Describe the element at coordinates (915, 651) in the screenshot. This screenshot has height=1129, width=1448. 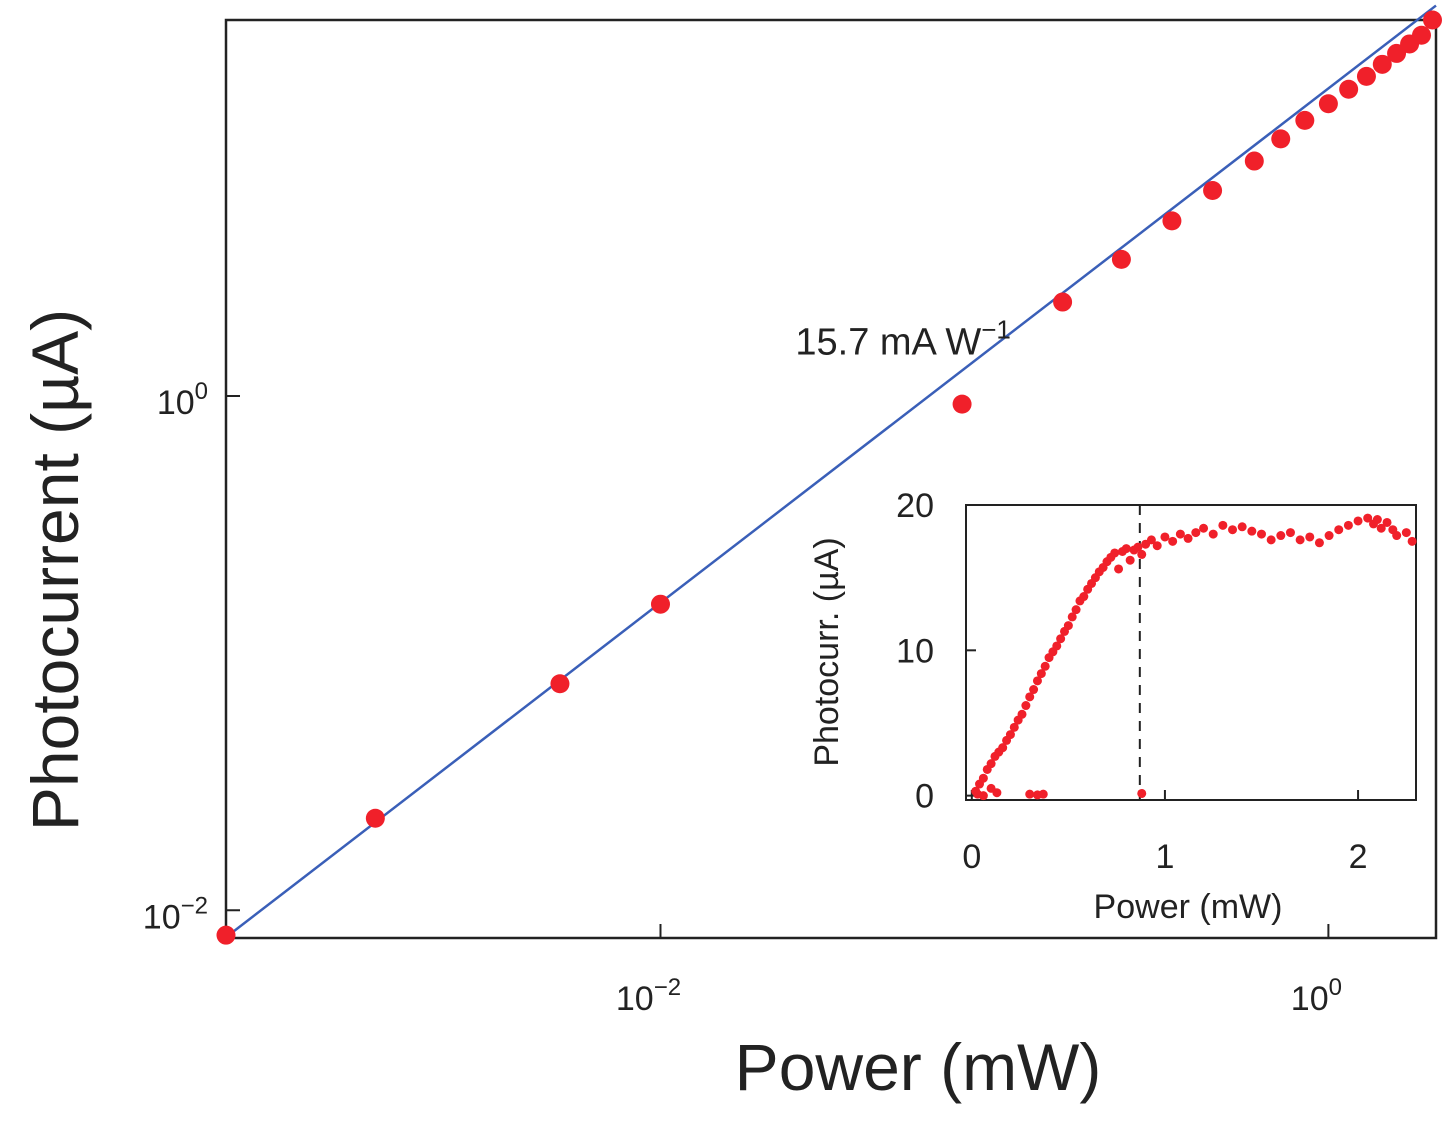
I see `inset-y-tick-label: 10` at that location.